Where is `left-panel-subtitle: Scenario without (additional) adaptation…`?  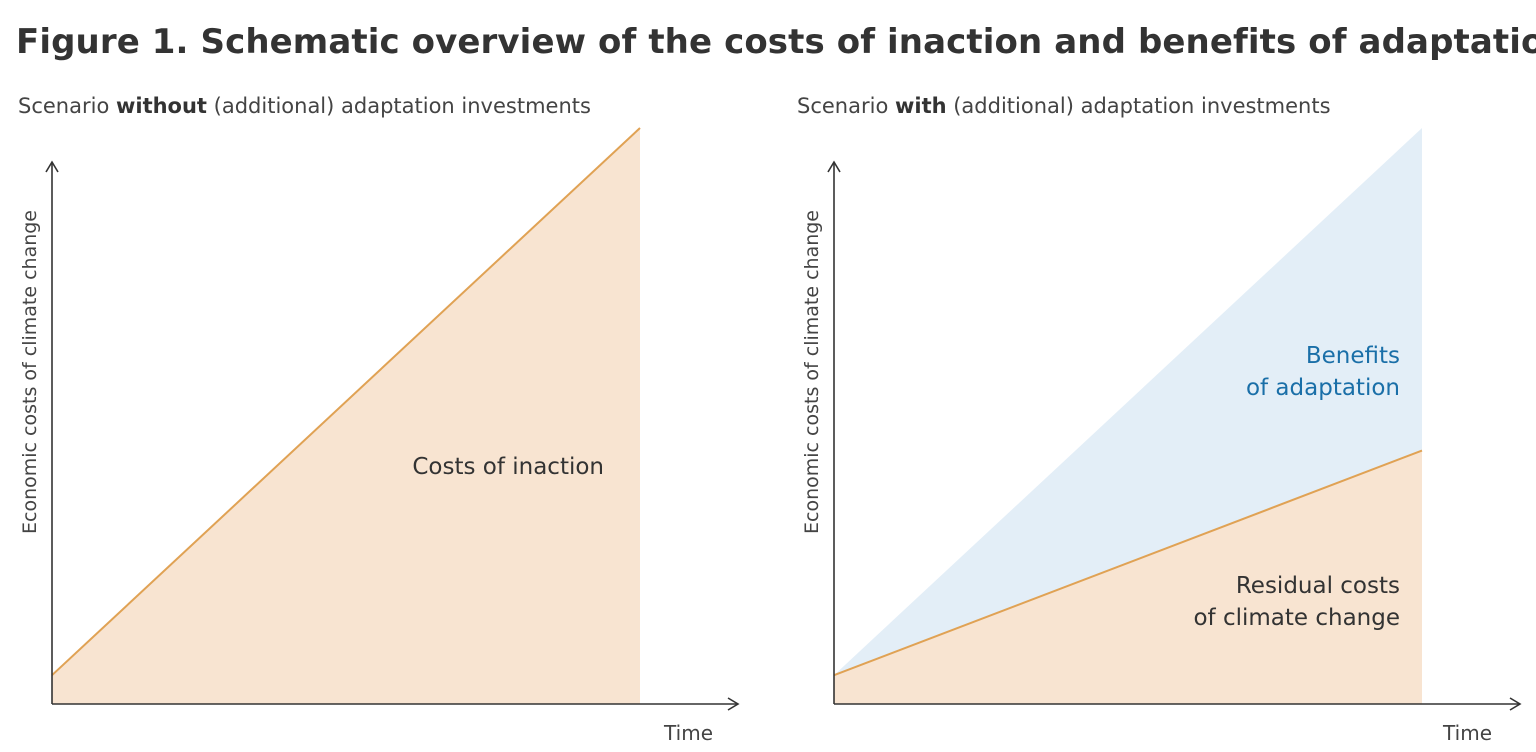
left-panel-subtitle: Scenario without (additional) adaptation… is located at coordinates (304, 106).